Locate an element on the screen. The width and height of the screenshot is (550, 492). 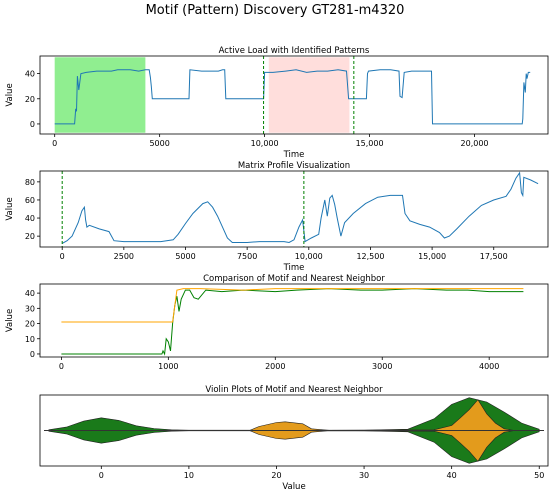
nearest-neighbor-highlight is located at coordinates (309, 95).